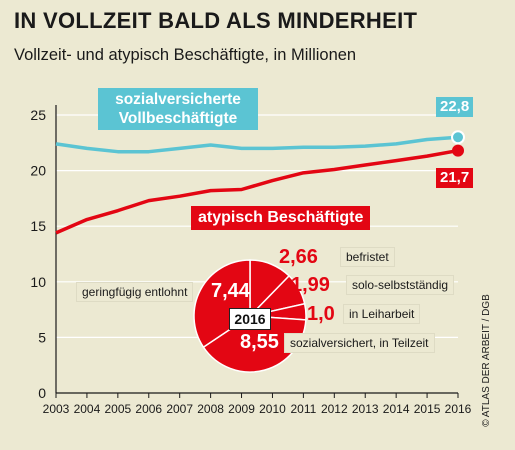 The height and width of the screenshot is (450, 515). Describe the element at coordinates (38, 115) in the screenshot. I see `y-tick-label: 25` at that location.